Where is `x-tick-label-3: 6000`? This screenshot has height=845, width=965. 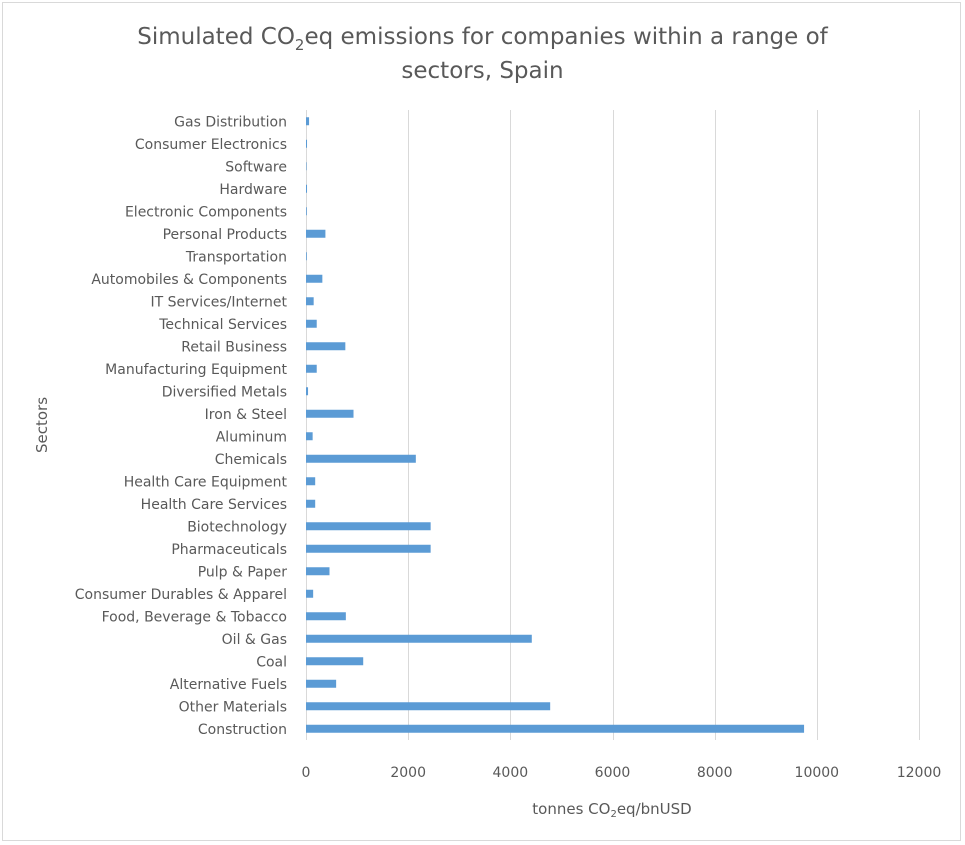 x-tick-label-3: 6000 is located at coordinates (613, 773).